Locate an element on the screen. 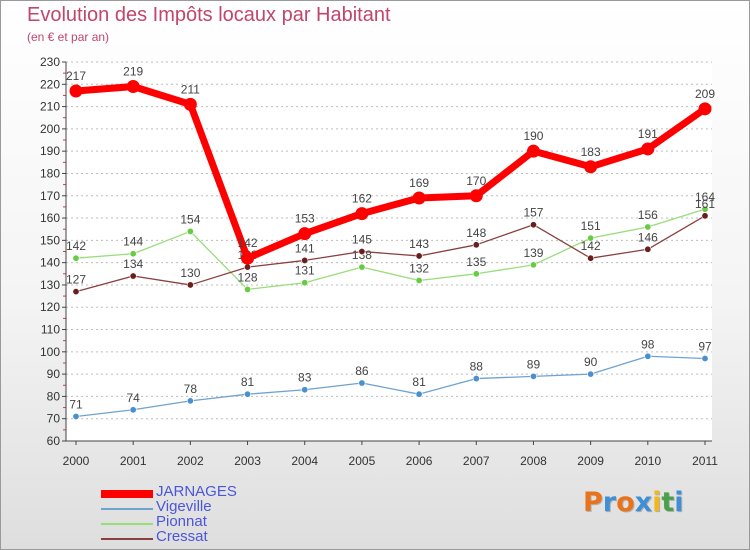 Image resolution: width=750 pixels, height=550 pixels. chart-title: Evolution des Impôts locaux par Habitant is located at coordinates (209, 15).